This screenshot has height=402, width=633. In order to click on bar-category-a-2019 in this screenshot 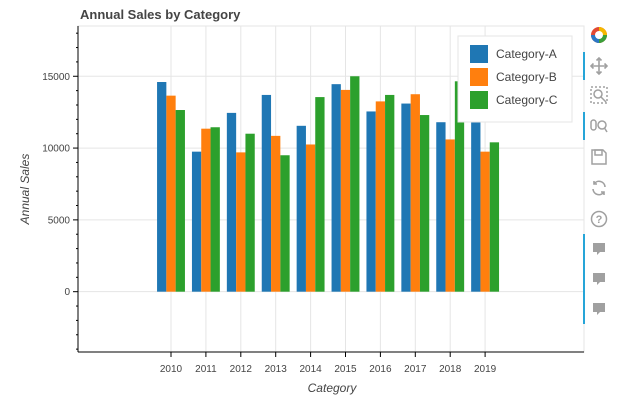, I will do `click(476, 206)`.